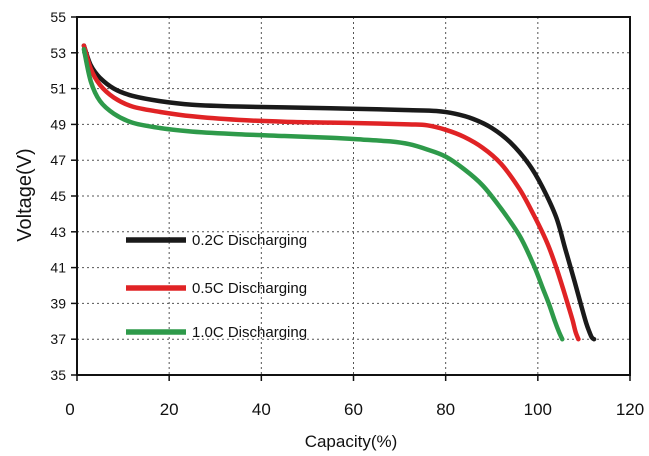 The image size is (649, 456). Describe the element at coordinates (58, 17) in the screenshot. I see `y-tick-label: 55` at that location.